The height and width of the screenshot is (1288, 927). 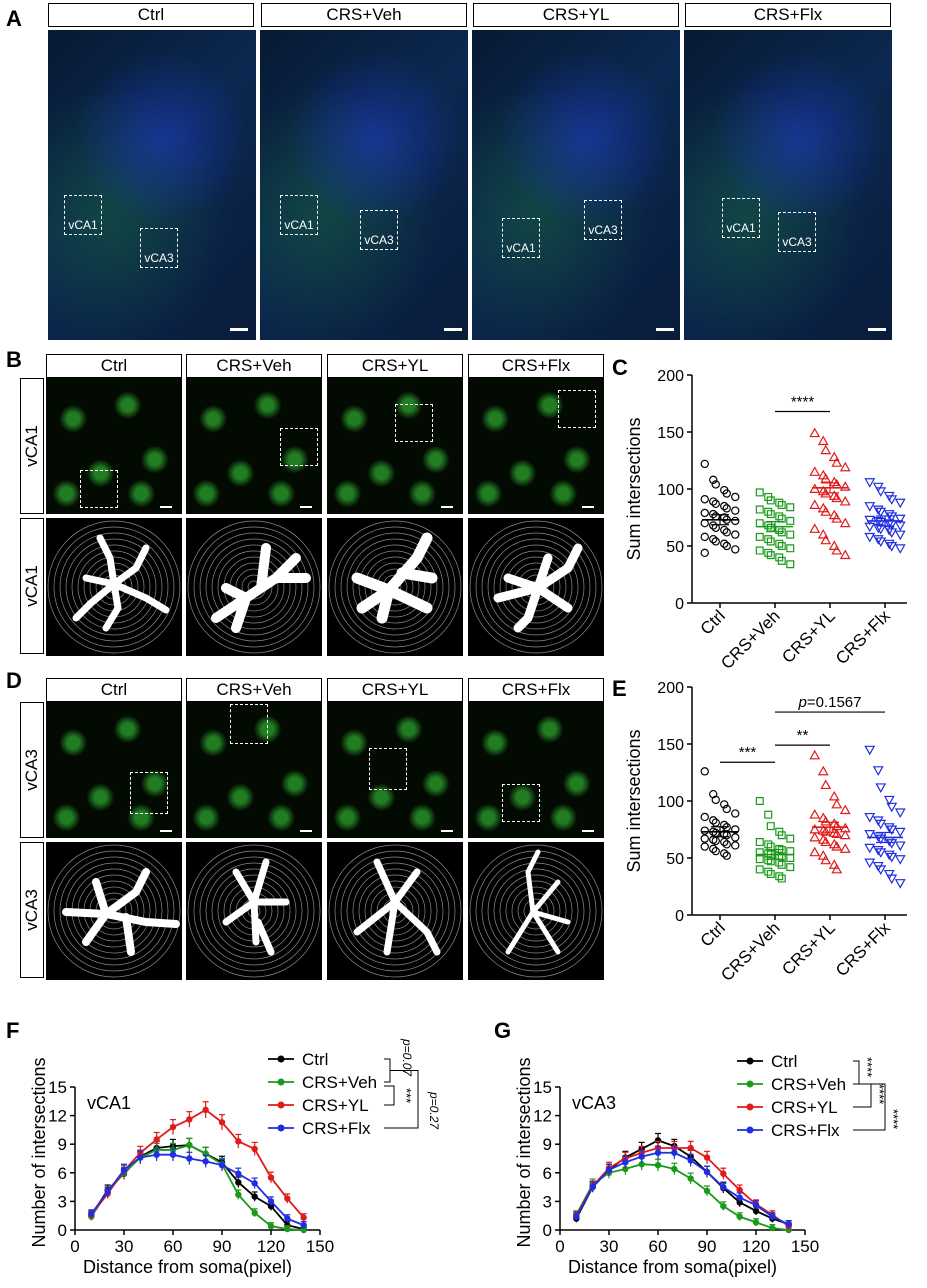 What do you see at coordinates (109, 1103) in the screenshot?
I see `region-label: vCA1` at bounding box center [109, 1103].